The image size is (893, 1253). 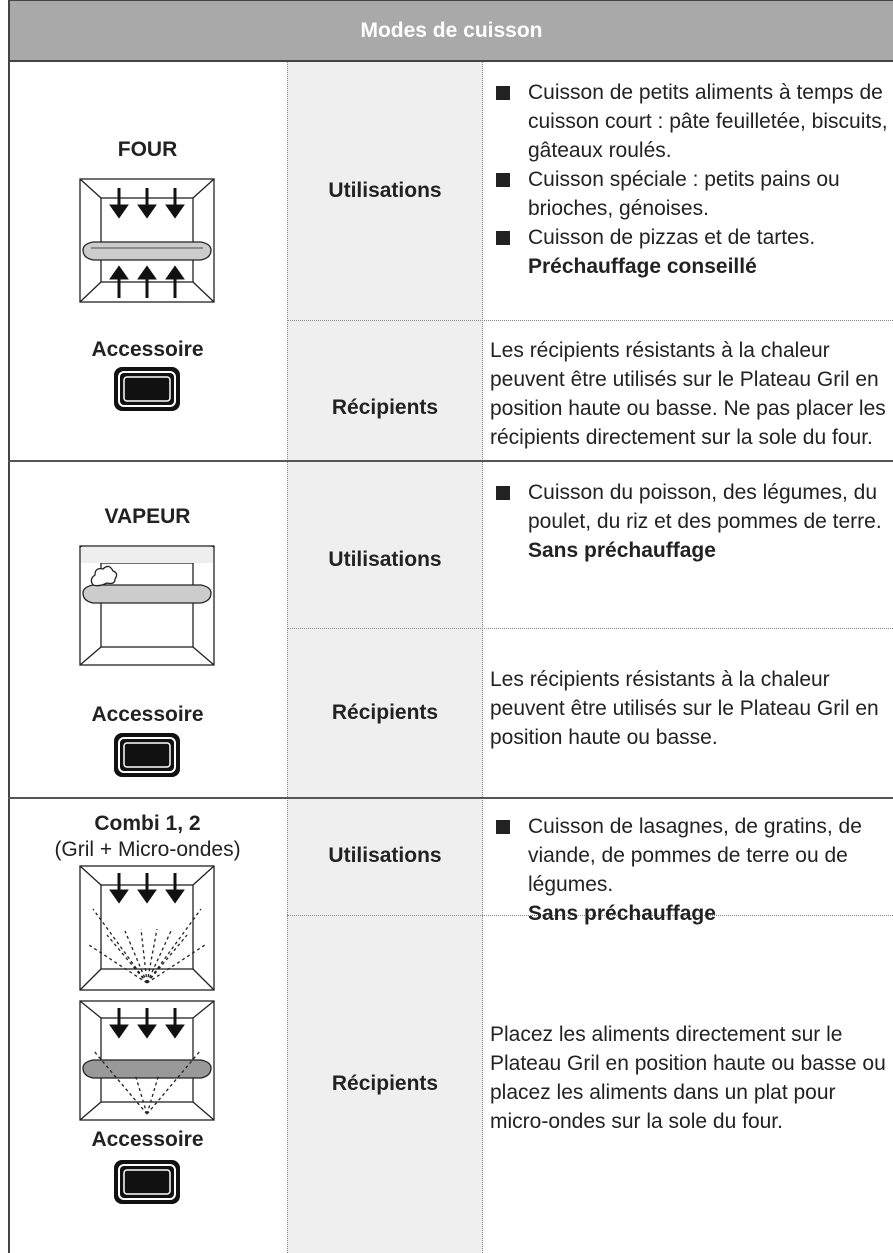 I want to click on subtitle: (Gril + Micro-ondes), so click(x=147, y=849).